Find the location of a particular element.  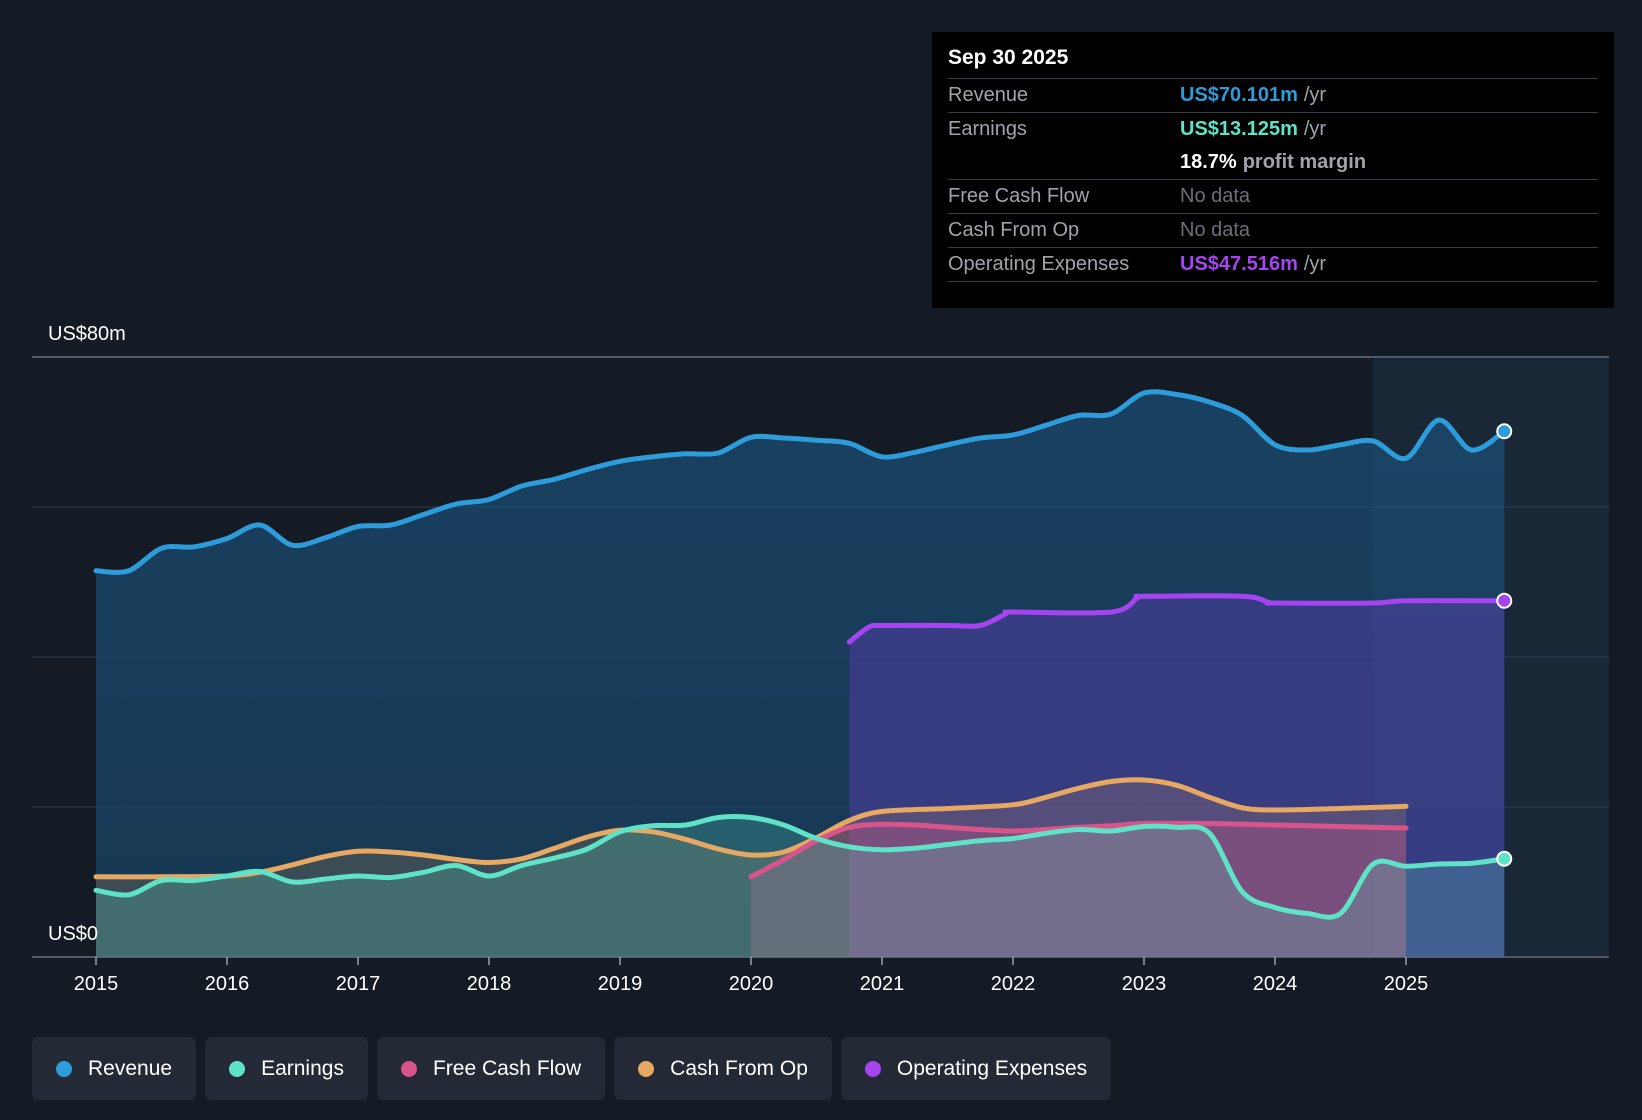

revenue-line is located at coordinates (800, 482).